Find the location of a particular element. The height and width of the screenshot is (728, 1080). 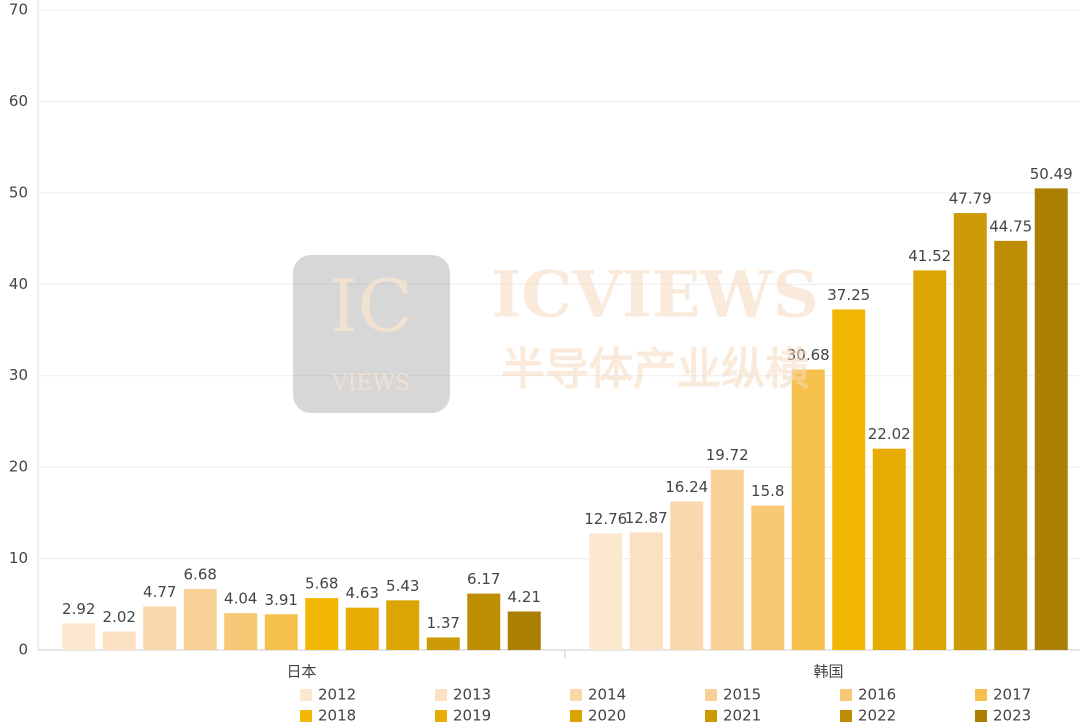

data-label: 12.76 is located at coordinates (605, 519).